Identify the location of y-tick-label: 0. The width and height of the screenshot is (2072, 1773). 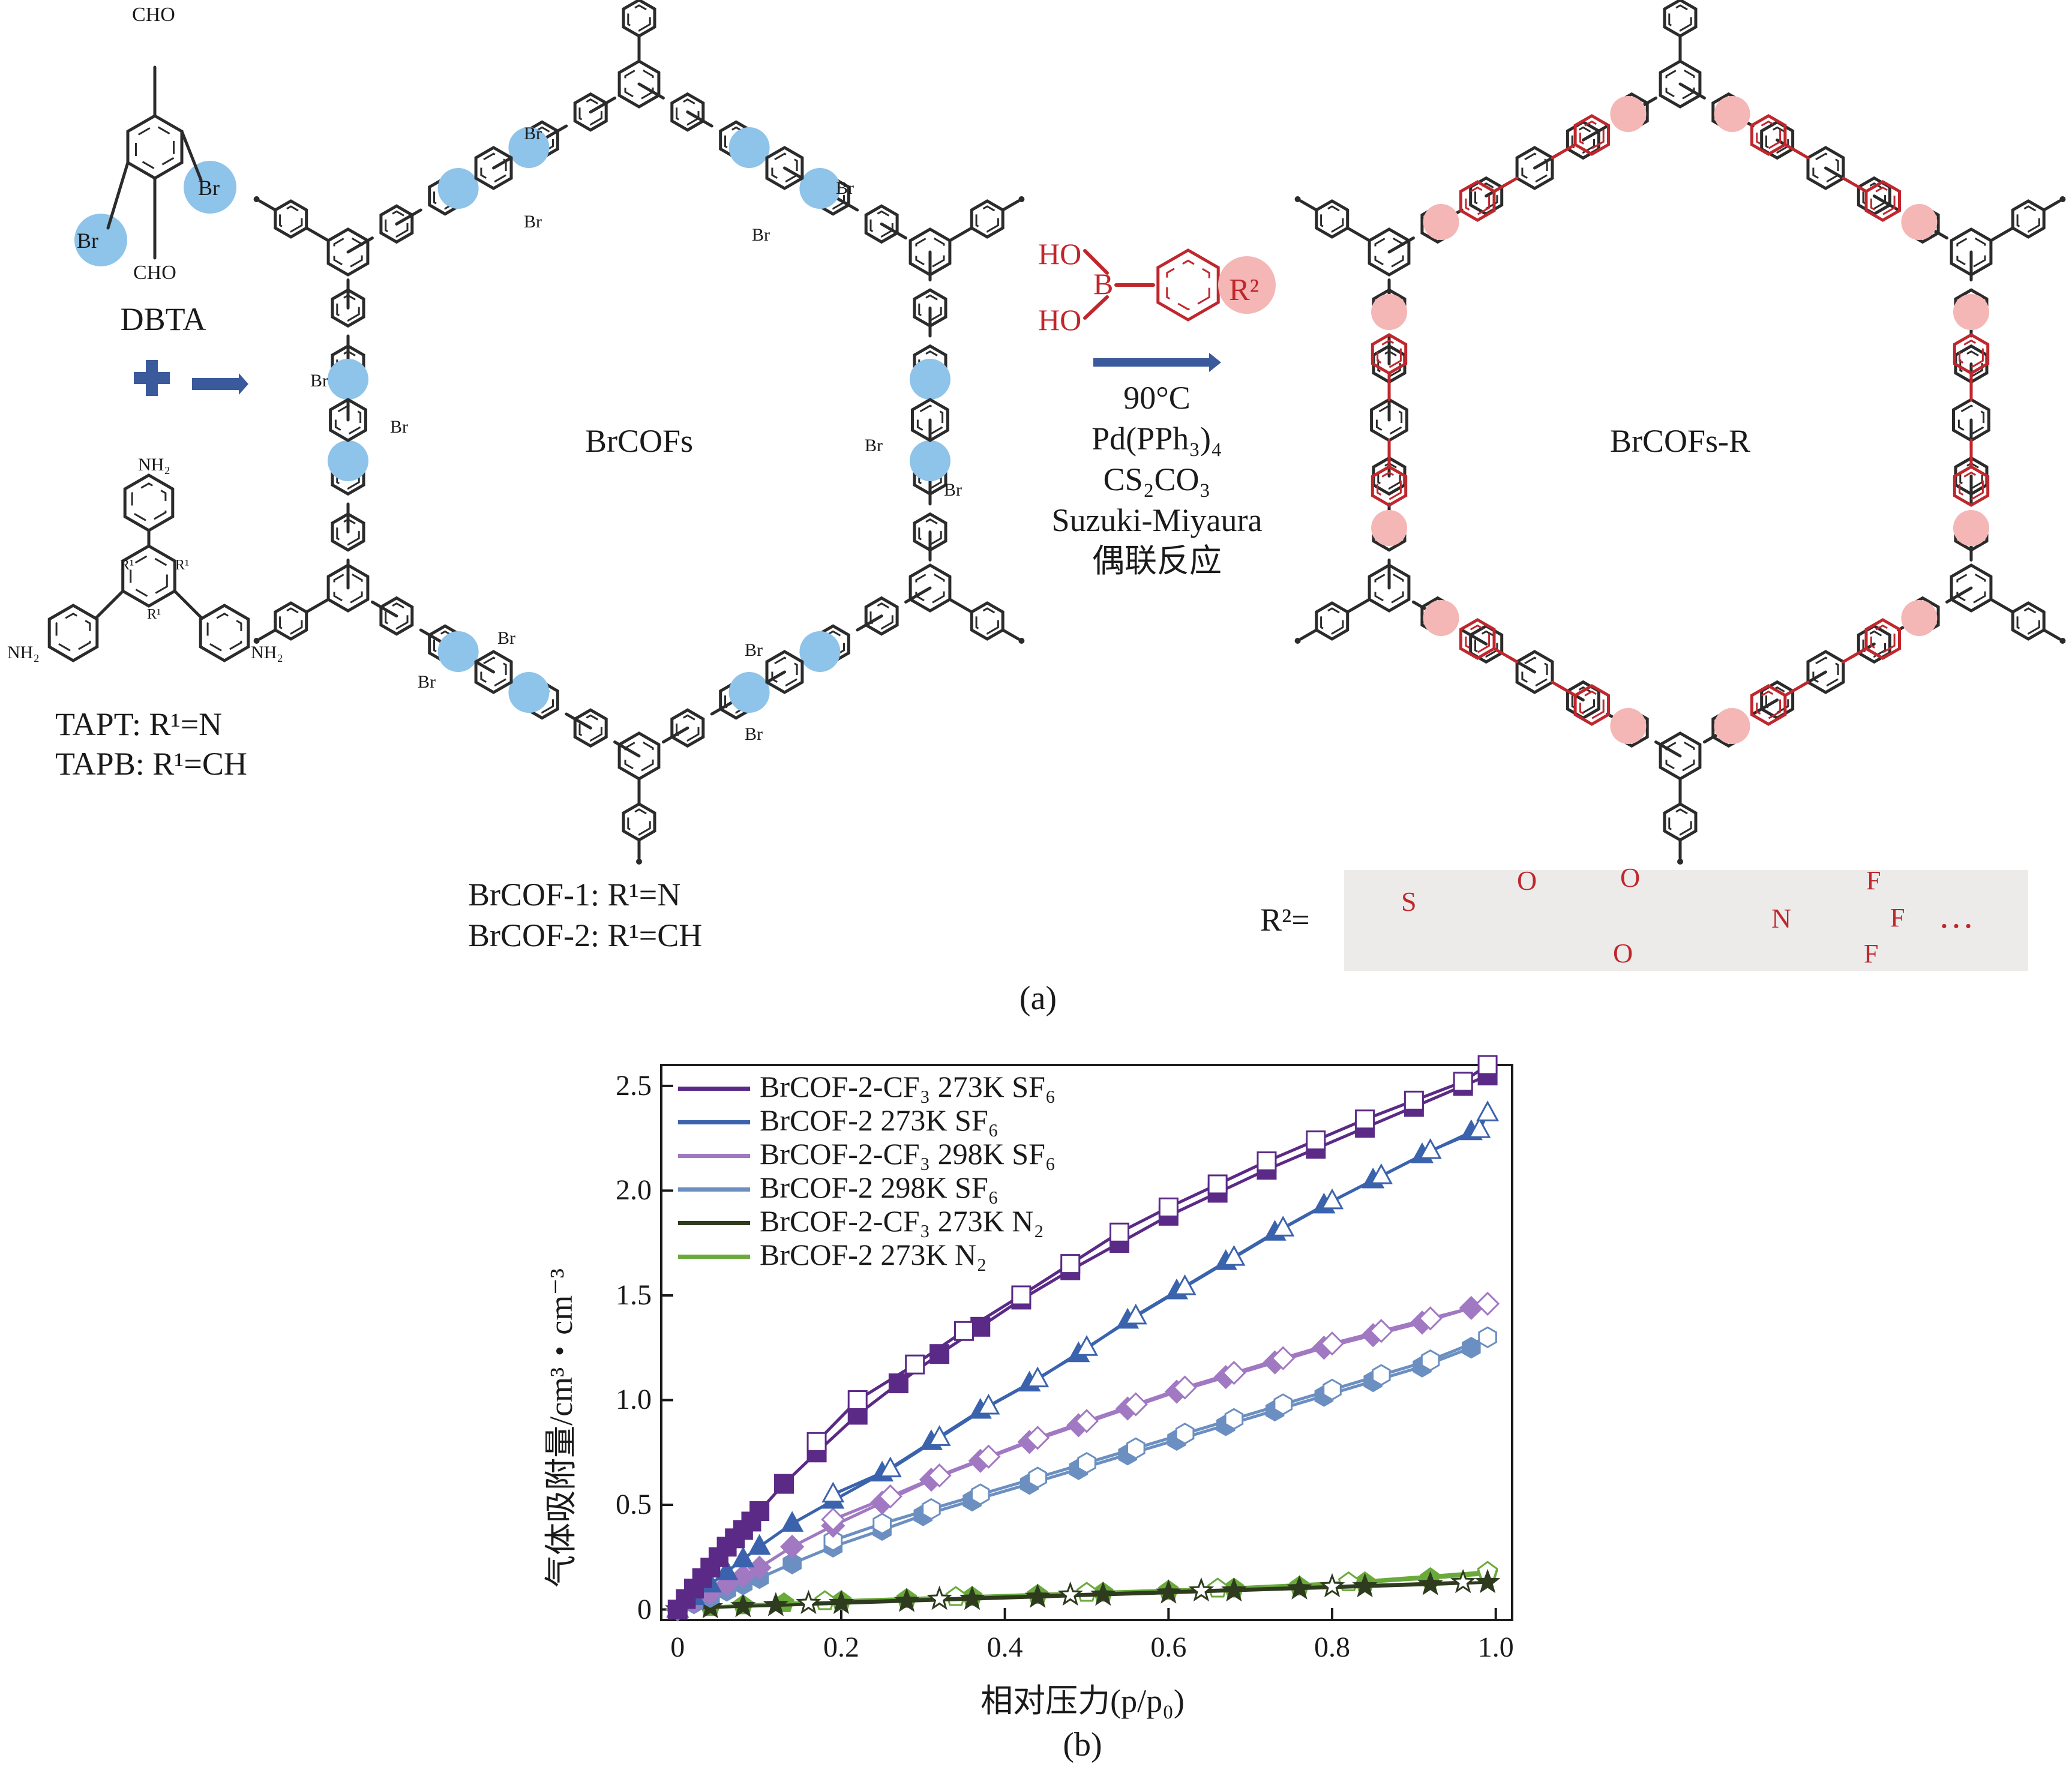
(644, 1609).